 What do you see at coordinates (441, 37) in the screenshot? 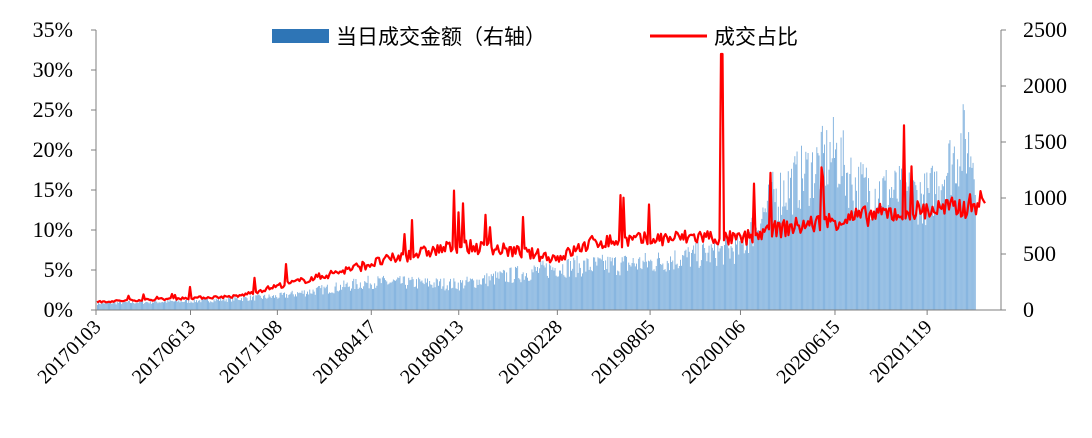
I see `legend-bar-label: 当日成交金额（右轴）` at bounding box center [441, 37].